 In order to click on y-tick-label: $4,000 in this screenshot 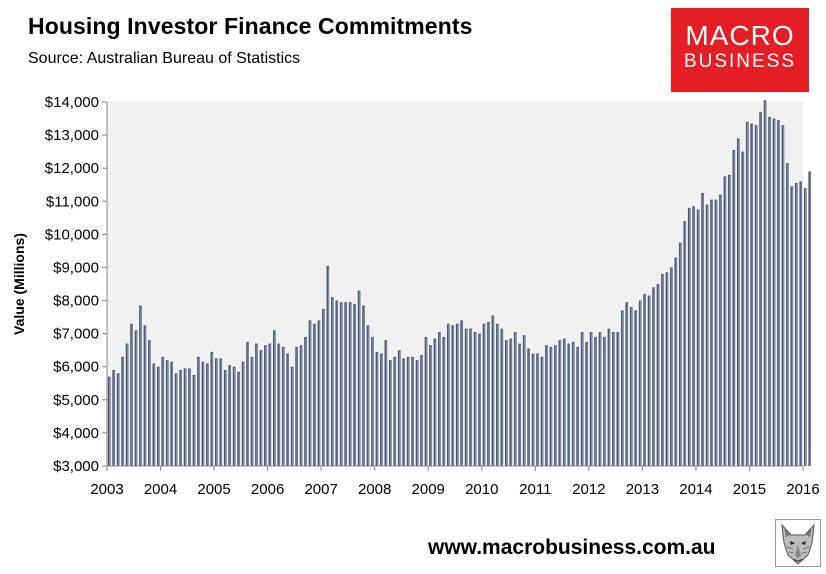, I will do `click(76, 433)`.